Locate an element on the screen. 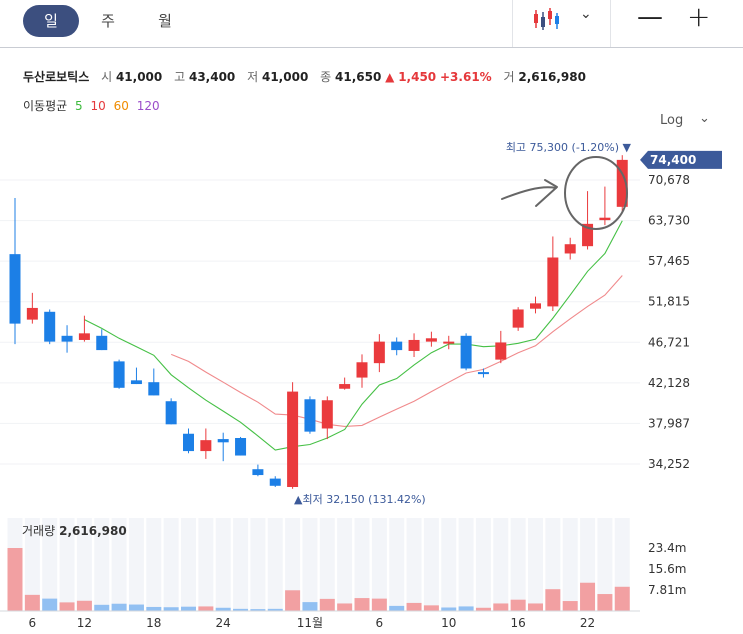 Image resolution: width=743 pixels, height=634 pixels. x-tick-label: 10 is located at coordinates (448, 623).